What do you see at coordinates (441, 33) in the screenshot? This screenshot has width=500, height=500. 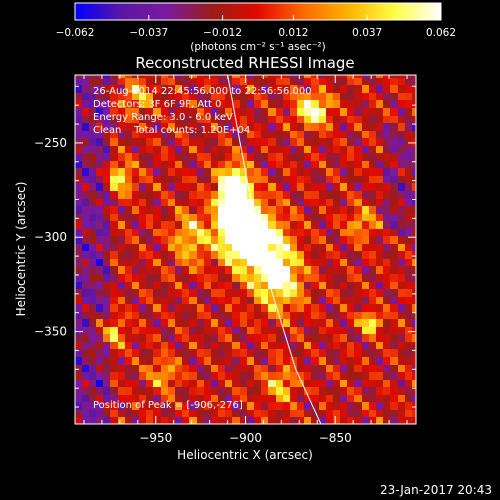 I see `colorbar-tick-label: 0.062` at bounding box center [441, 33].